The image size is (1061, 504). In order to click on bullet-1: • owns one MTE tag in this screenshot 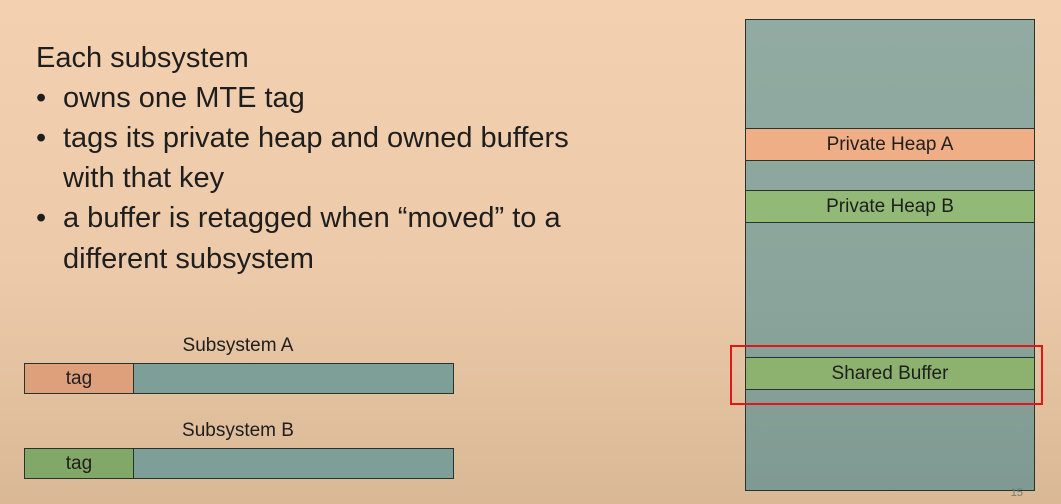, I will do `click(170, 98)`.